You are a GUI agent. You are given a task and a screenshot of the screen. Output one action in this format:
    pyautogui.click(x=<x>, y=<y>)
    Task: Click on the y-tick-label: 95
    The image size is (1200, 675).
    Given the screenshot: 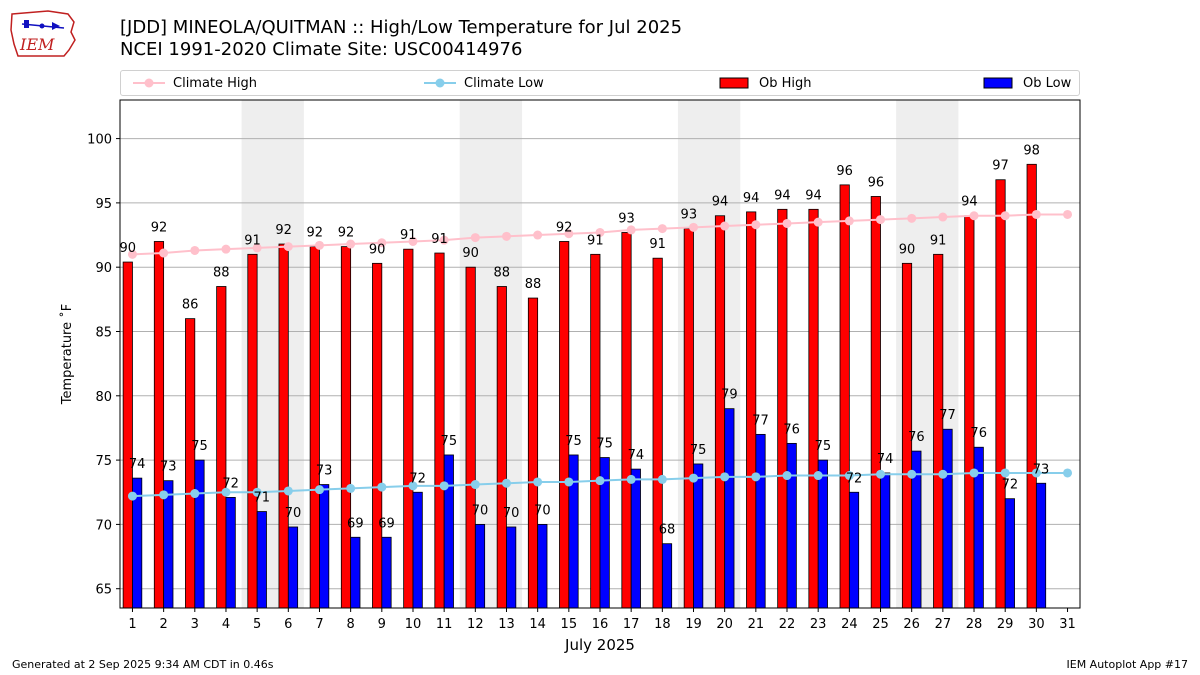 What is the action you would take?
    pyautogui.click(x=103, y=204)
    